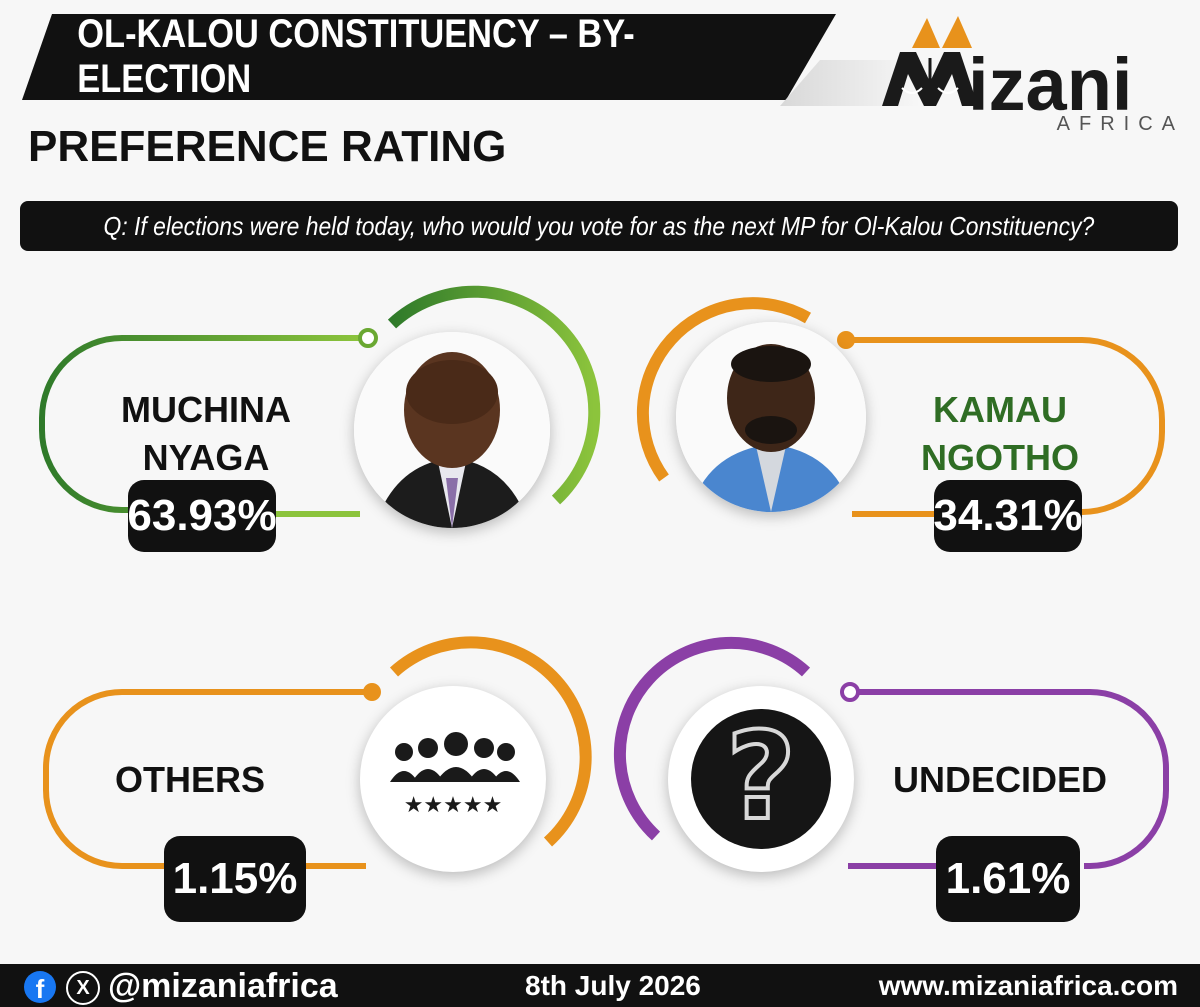  I want to click on card-frame-undecided, so click(1013, 779).